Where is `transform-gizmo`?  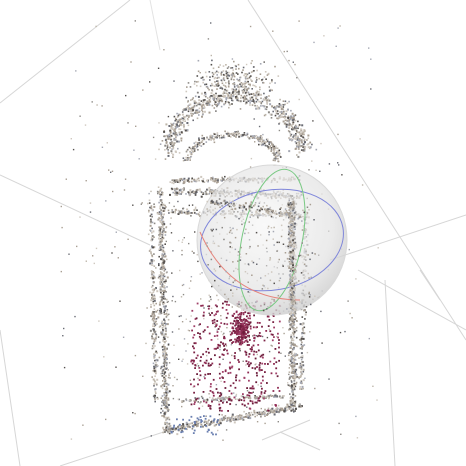 transform-gizmo is located at coordinates (271, 239).